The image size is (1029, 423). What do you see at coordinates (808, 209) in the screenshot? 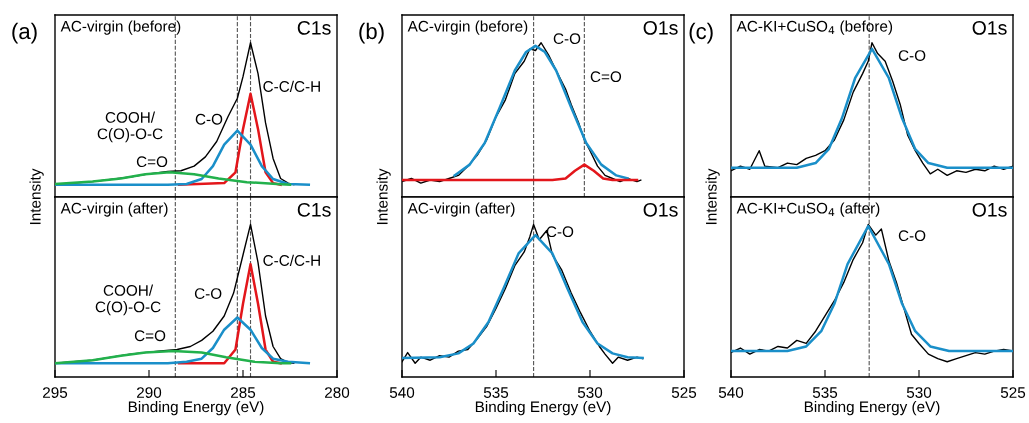
I see `chart-subtitle: AC-KI+CuSO$_{4}$ (after)` at bounding box center [808, 209].